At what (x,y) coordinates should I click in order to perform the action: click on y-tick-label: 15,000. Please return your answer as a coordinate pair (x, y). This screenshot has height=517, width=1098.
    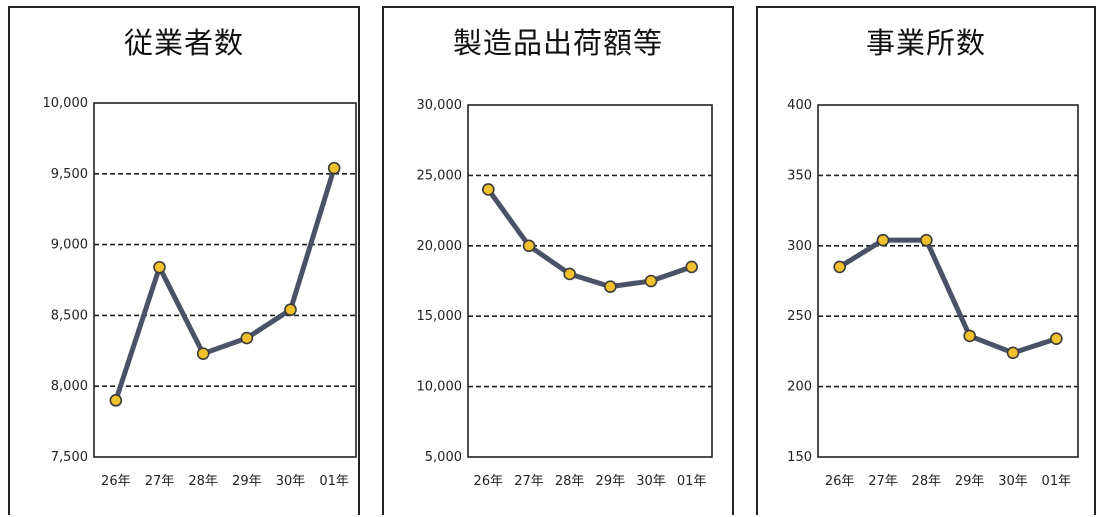
    Looking at the image, I should click on (440, 316).